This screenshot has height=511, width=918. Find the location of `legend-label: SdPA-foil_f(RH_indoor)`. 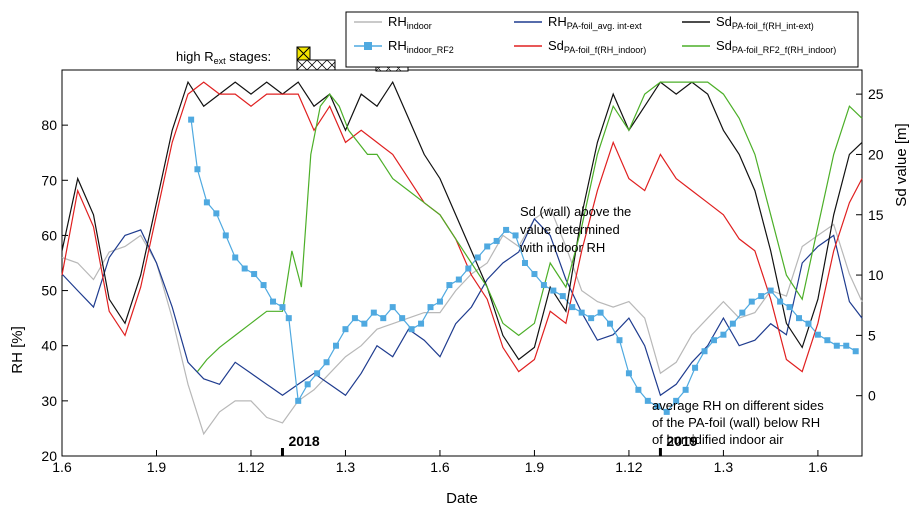

legend-label: SdPA-foil_f(RH_indoor) is located at coordinates (597, 46).